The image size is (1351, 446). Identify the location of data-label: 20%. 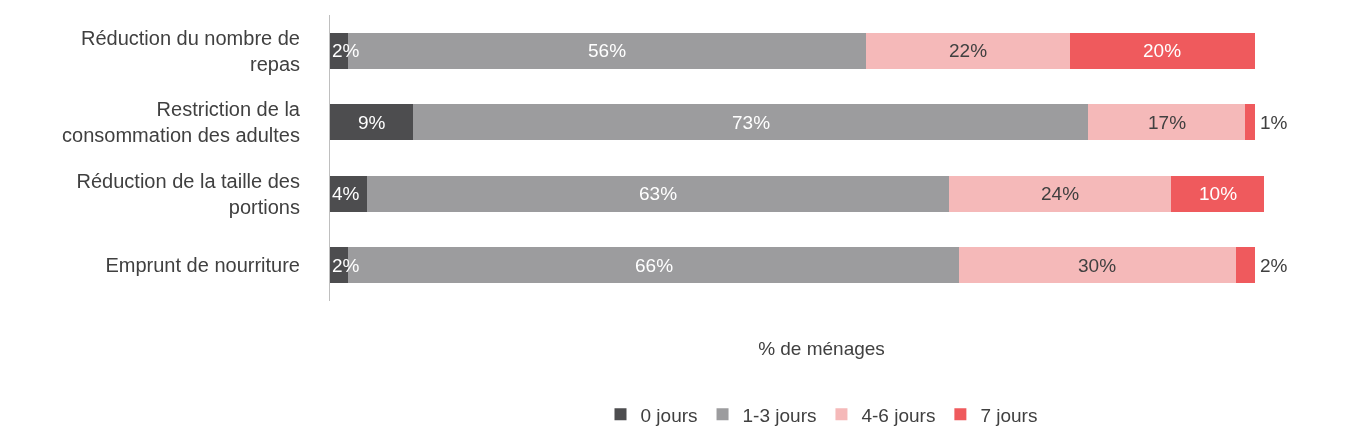
(1162, 50).